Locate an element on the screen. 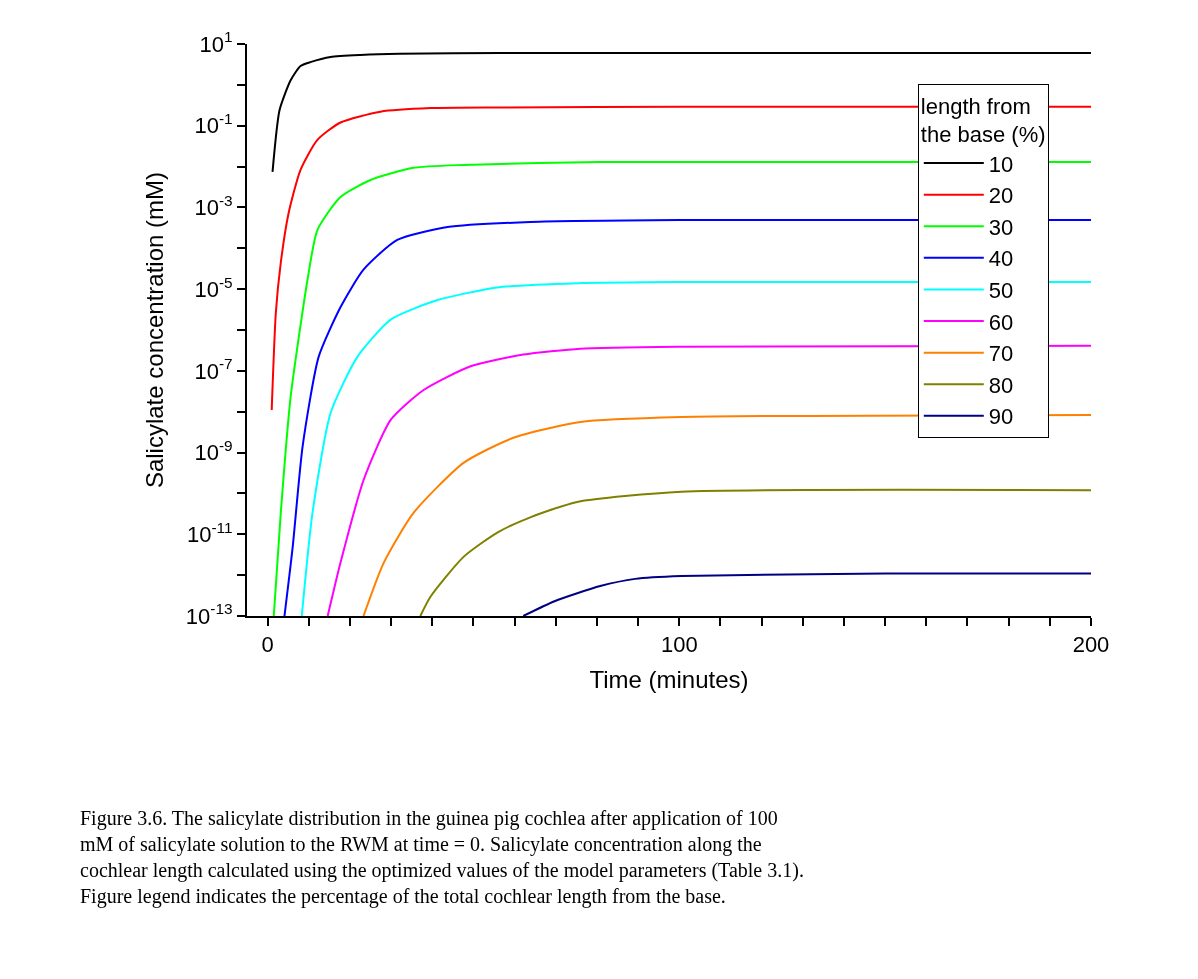 This screenshot has height=979, width=1198. y-tick-label: 10$^{-1}$ is located at coordinates (213, 124).